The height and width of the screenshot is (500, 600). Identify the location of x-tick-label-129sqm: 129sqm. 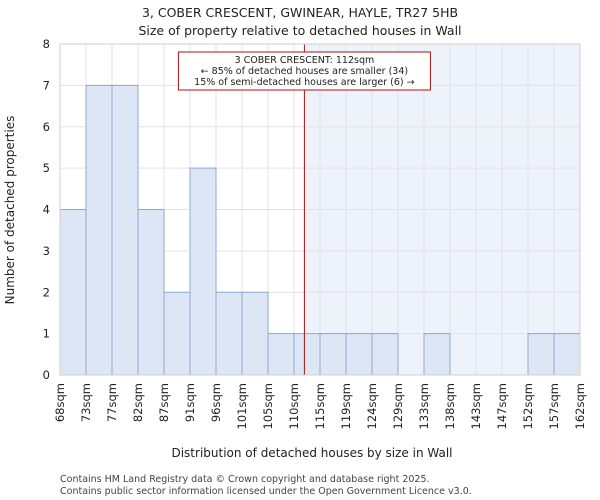
(398, 406).